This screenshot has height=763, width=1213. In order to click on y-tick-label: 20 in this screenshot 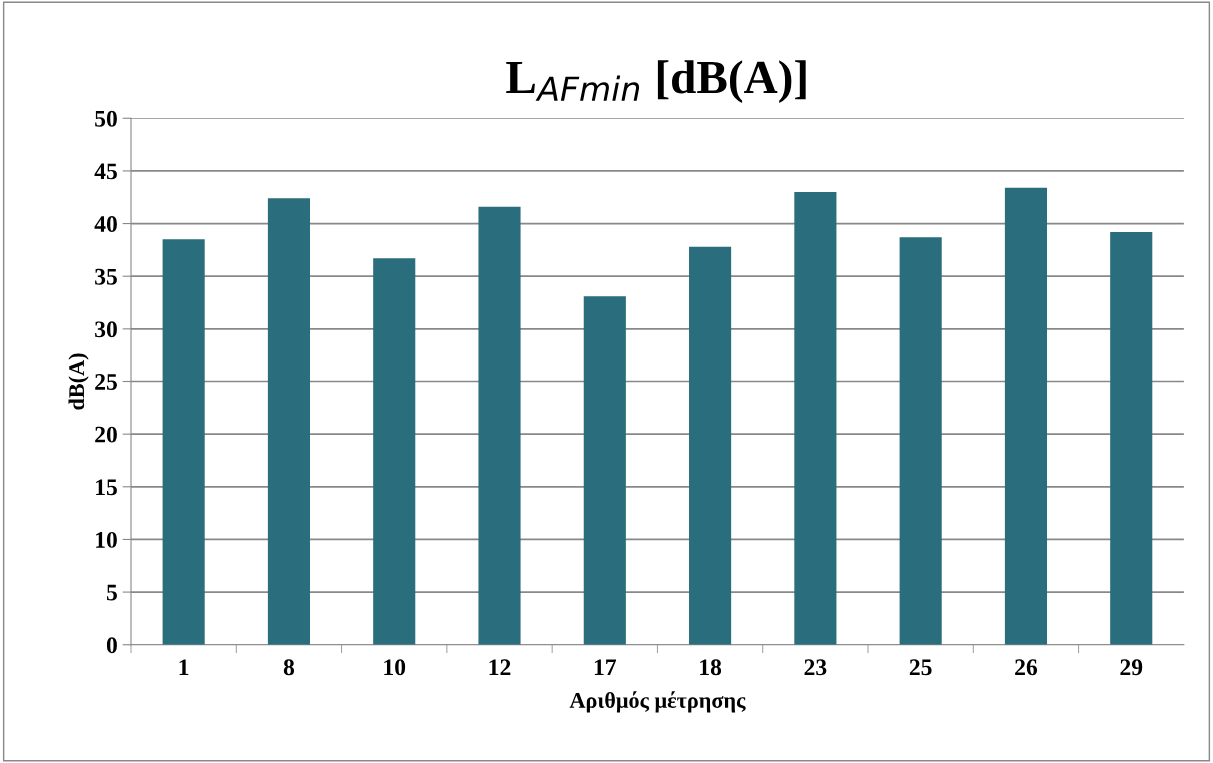, I will do `click(106, 434)`.